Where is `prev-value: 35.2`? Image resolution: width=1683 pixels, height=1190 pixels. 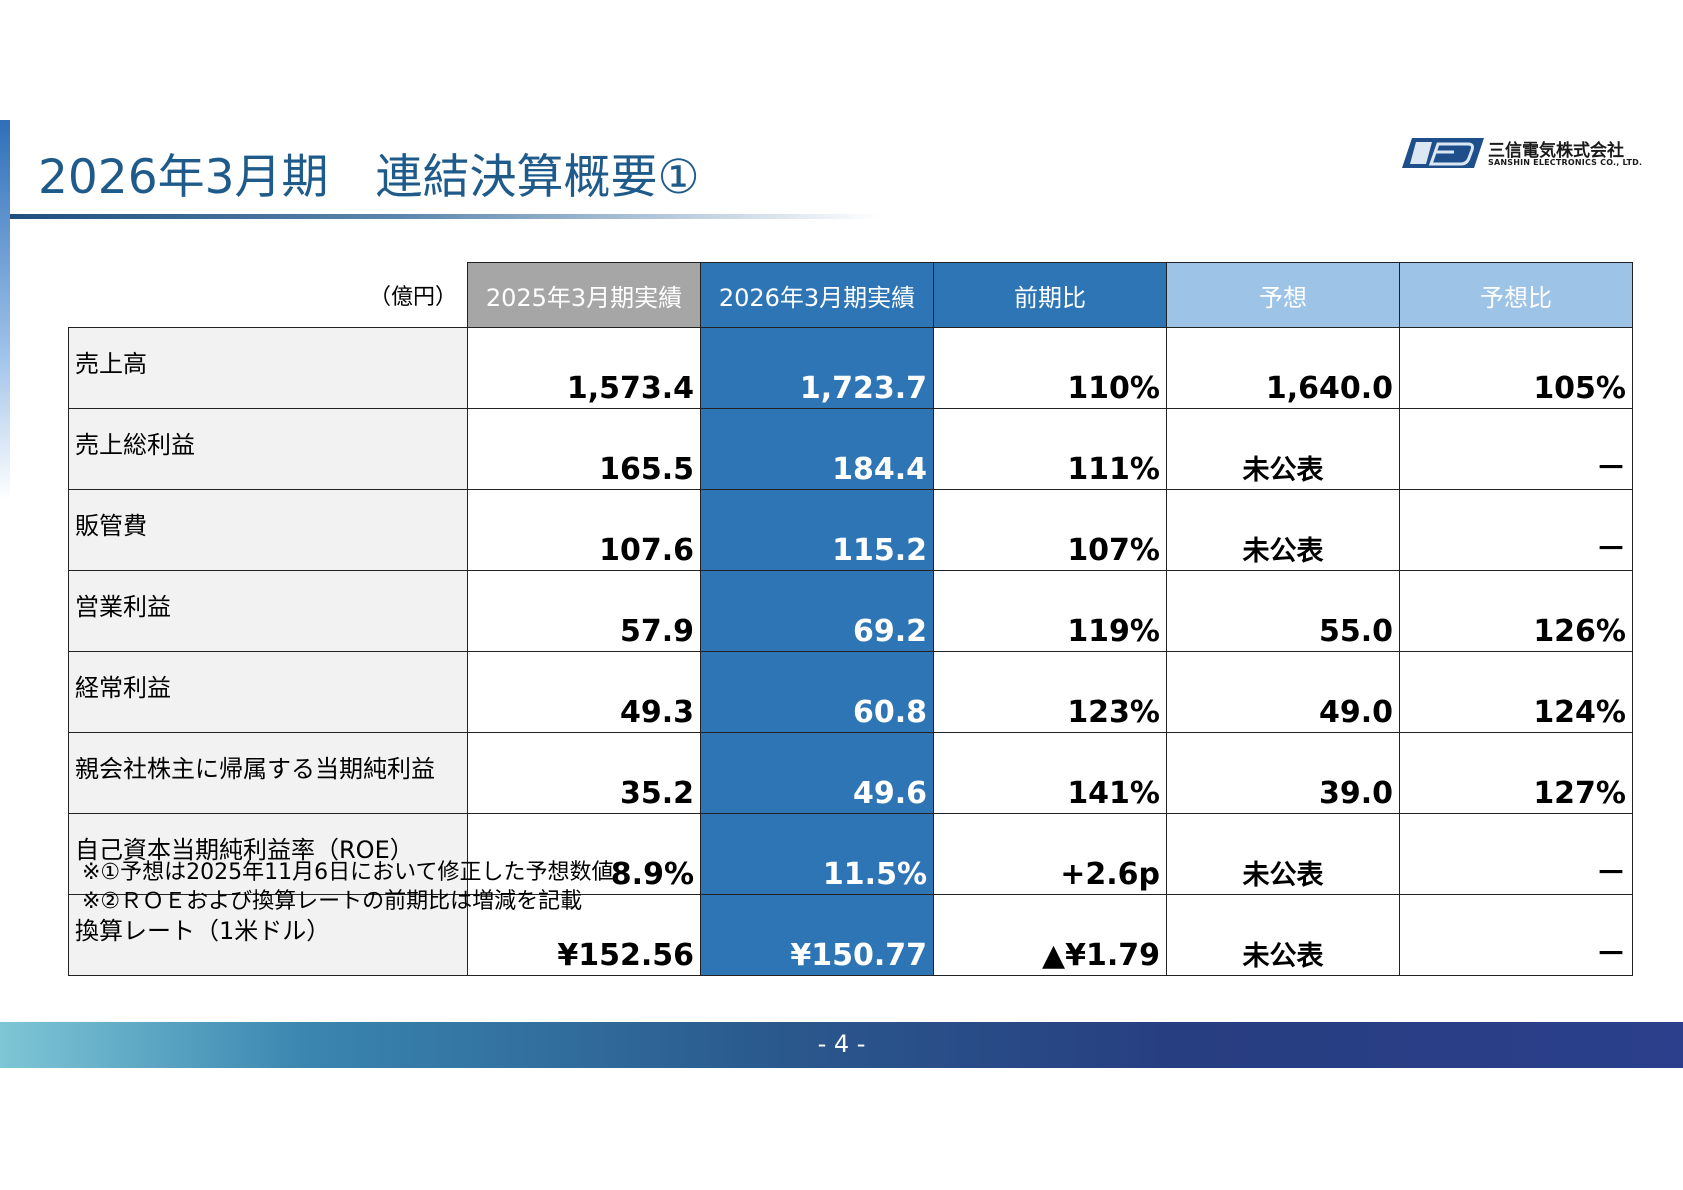
prev-value: 35.2 is located at coordinates (584, 773).